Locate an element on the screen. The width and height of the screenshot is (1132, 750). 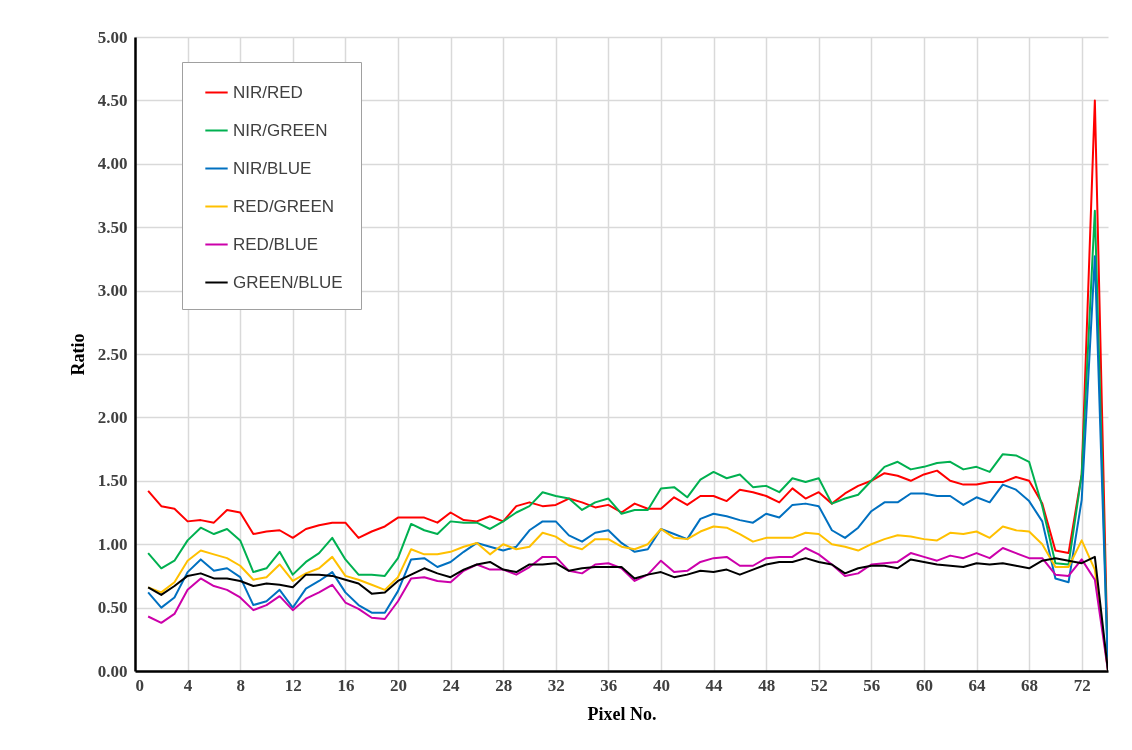
y-tick-label: 2.50 is located at coordinates (112, 354).